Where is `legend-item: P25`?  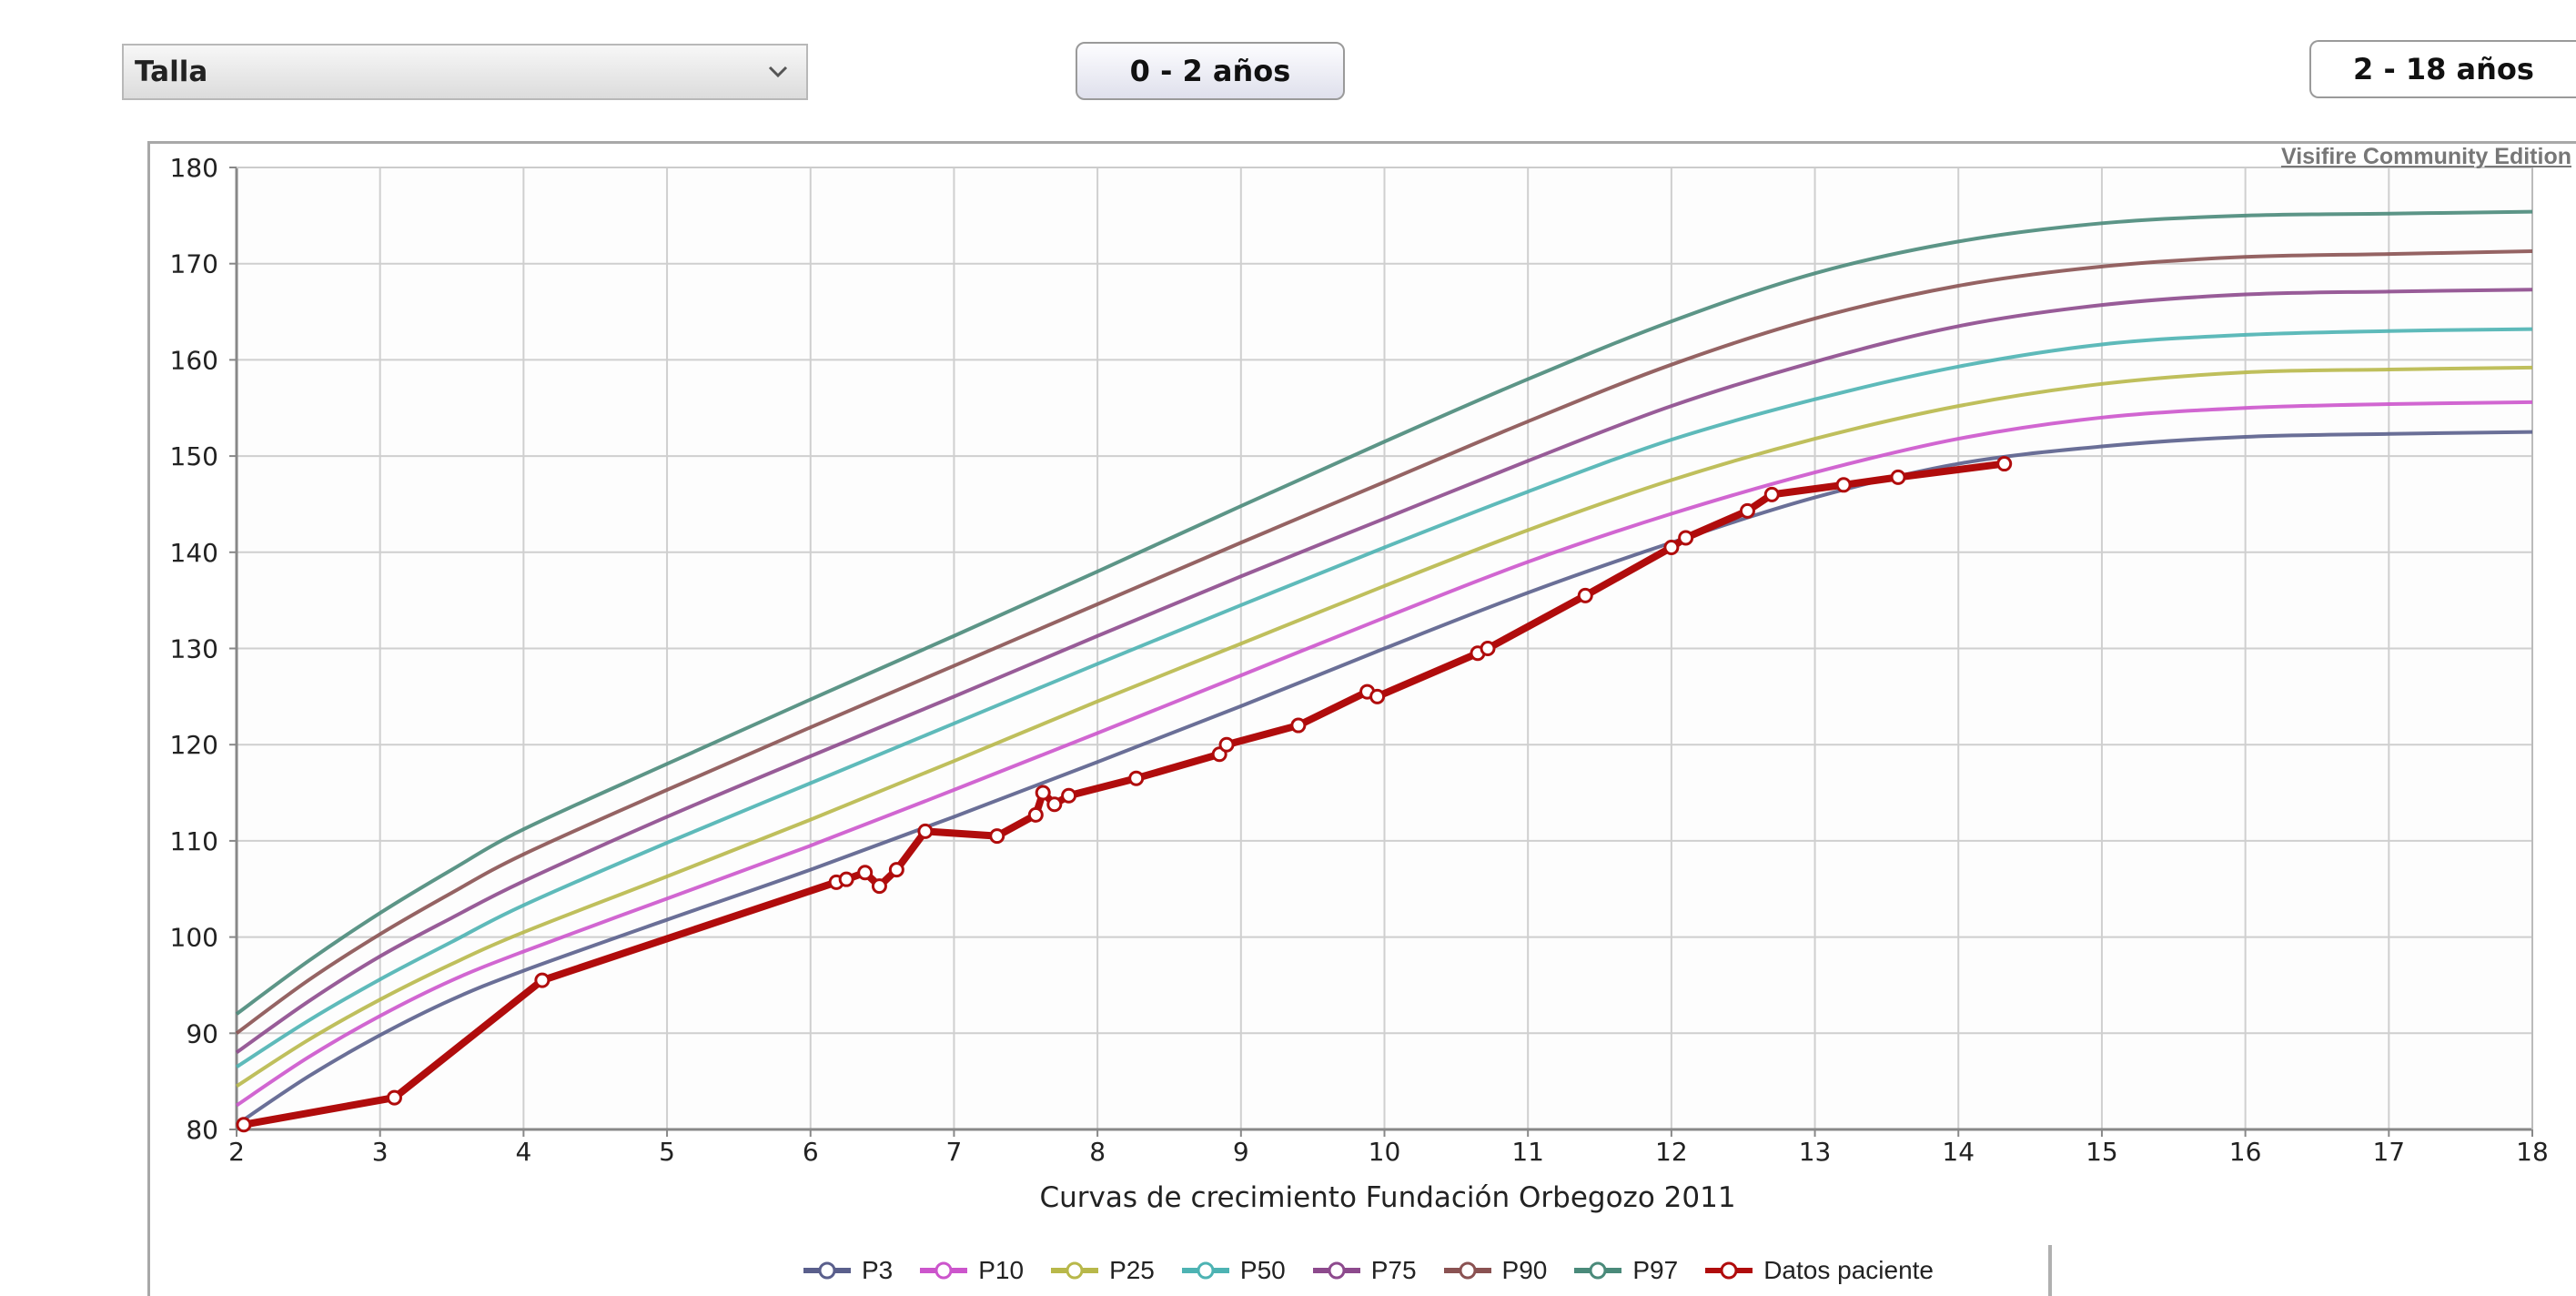 legend-item: P25 is located at coordinates (1102, 1270).